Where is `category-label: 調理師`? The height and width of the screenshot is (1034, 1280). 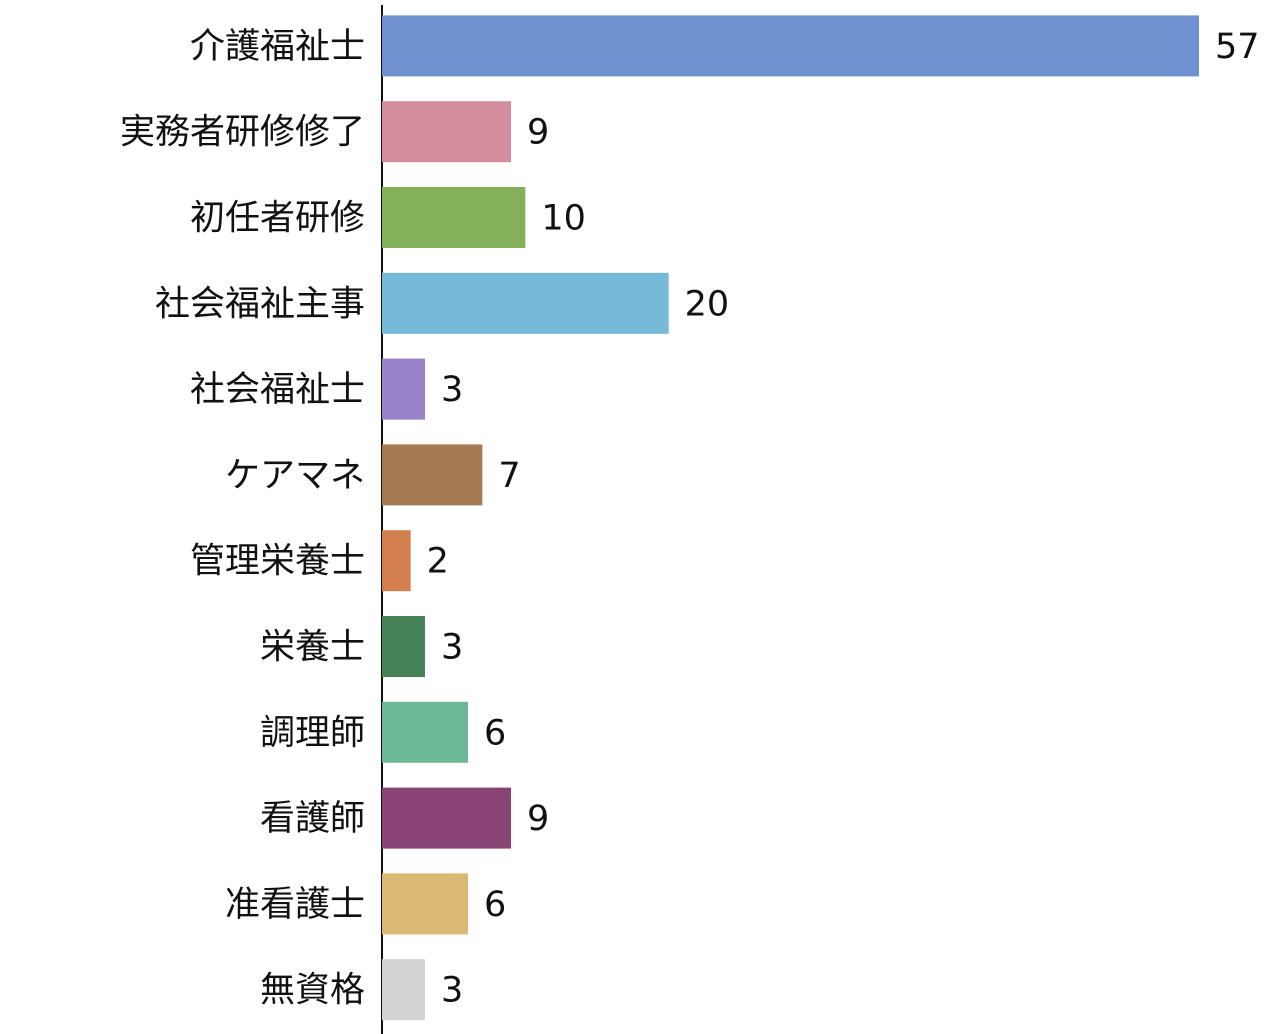
category-label: 調理師 is located at coordinates (312, 733).